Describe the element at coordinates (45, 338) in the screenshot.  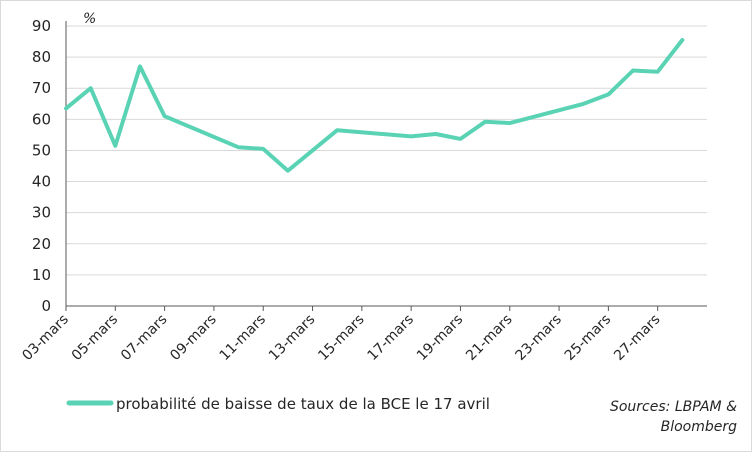
I see `x-tick-label: 03-mars` at that location.